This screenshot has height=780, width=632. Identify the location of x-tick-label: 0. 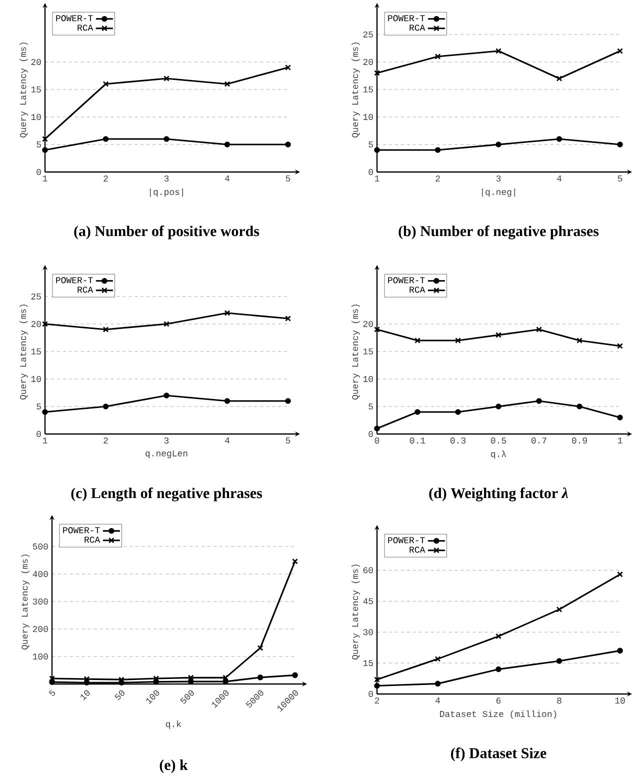
(377, 441).